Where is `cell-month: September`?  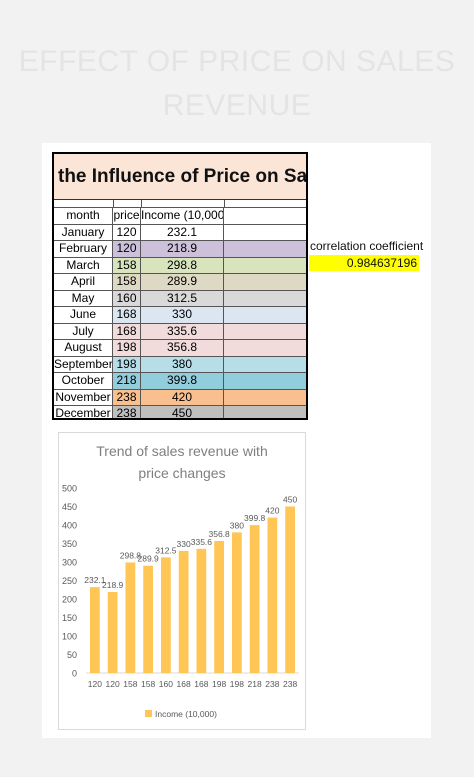
cell-month: September is located at coordinates (83, 364).